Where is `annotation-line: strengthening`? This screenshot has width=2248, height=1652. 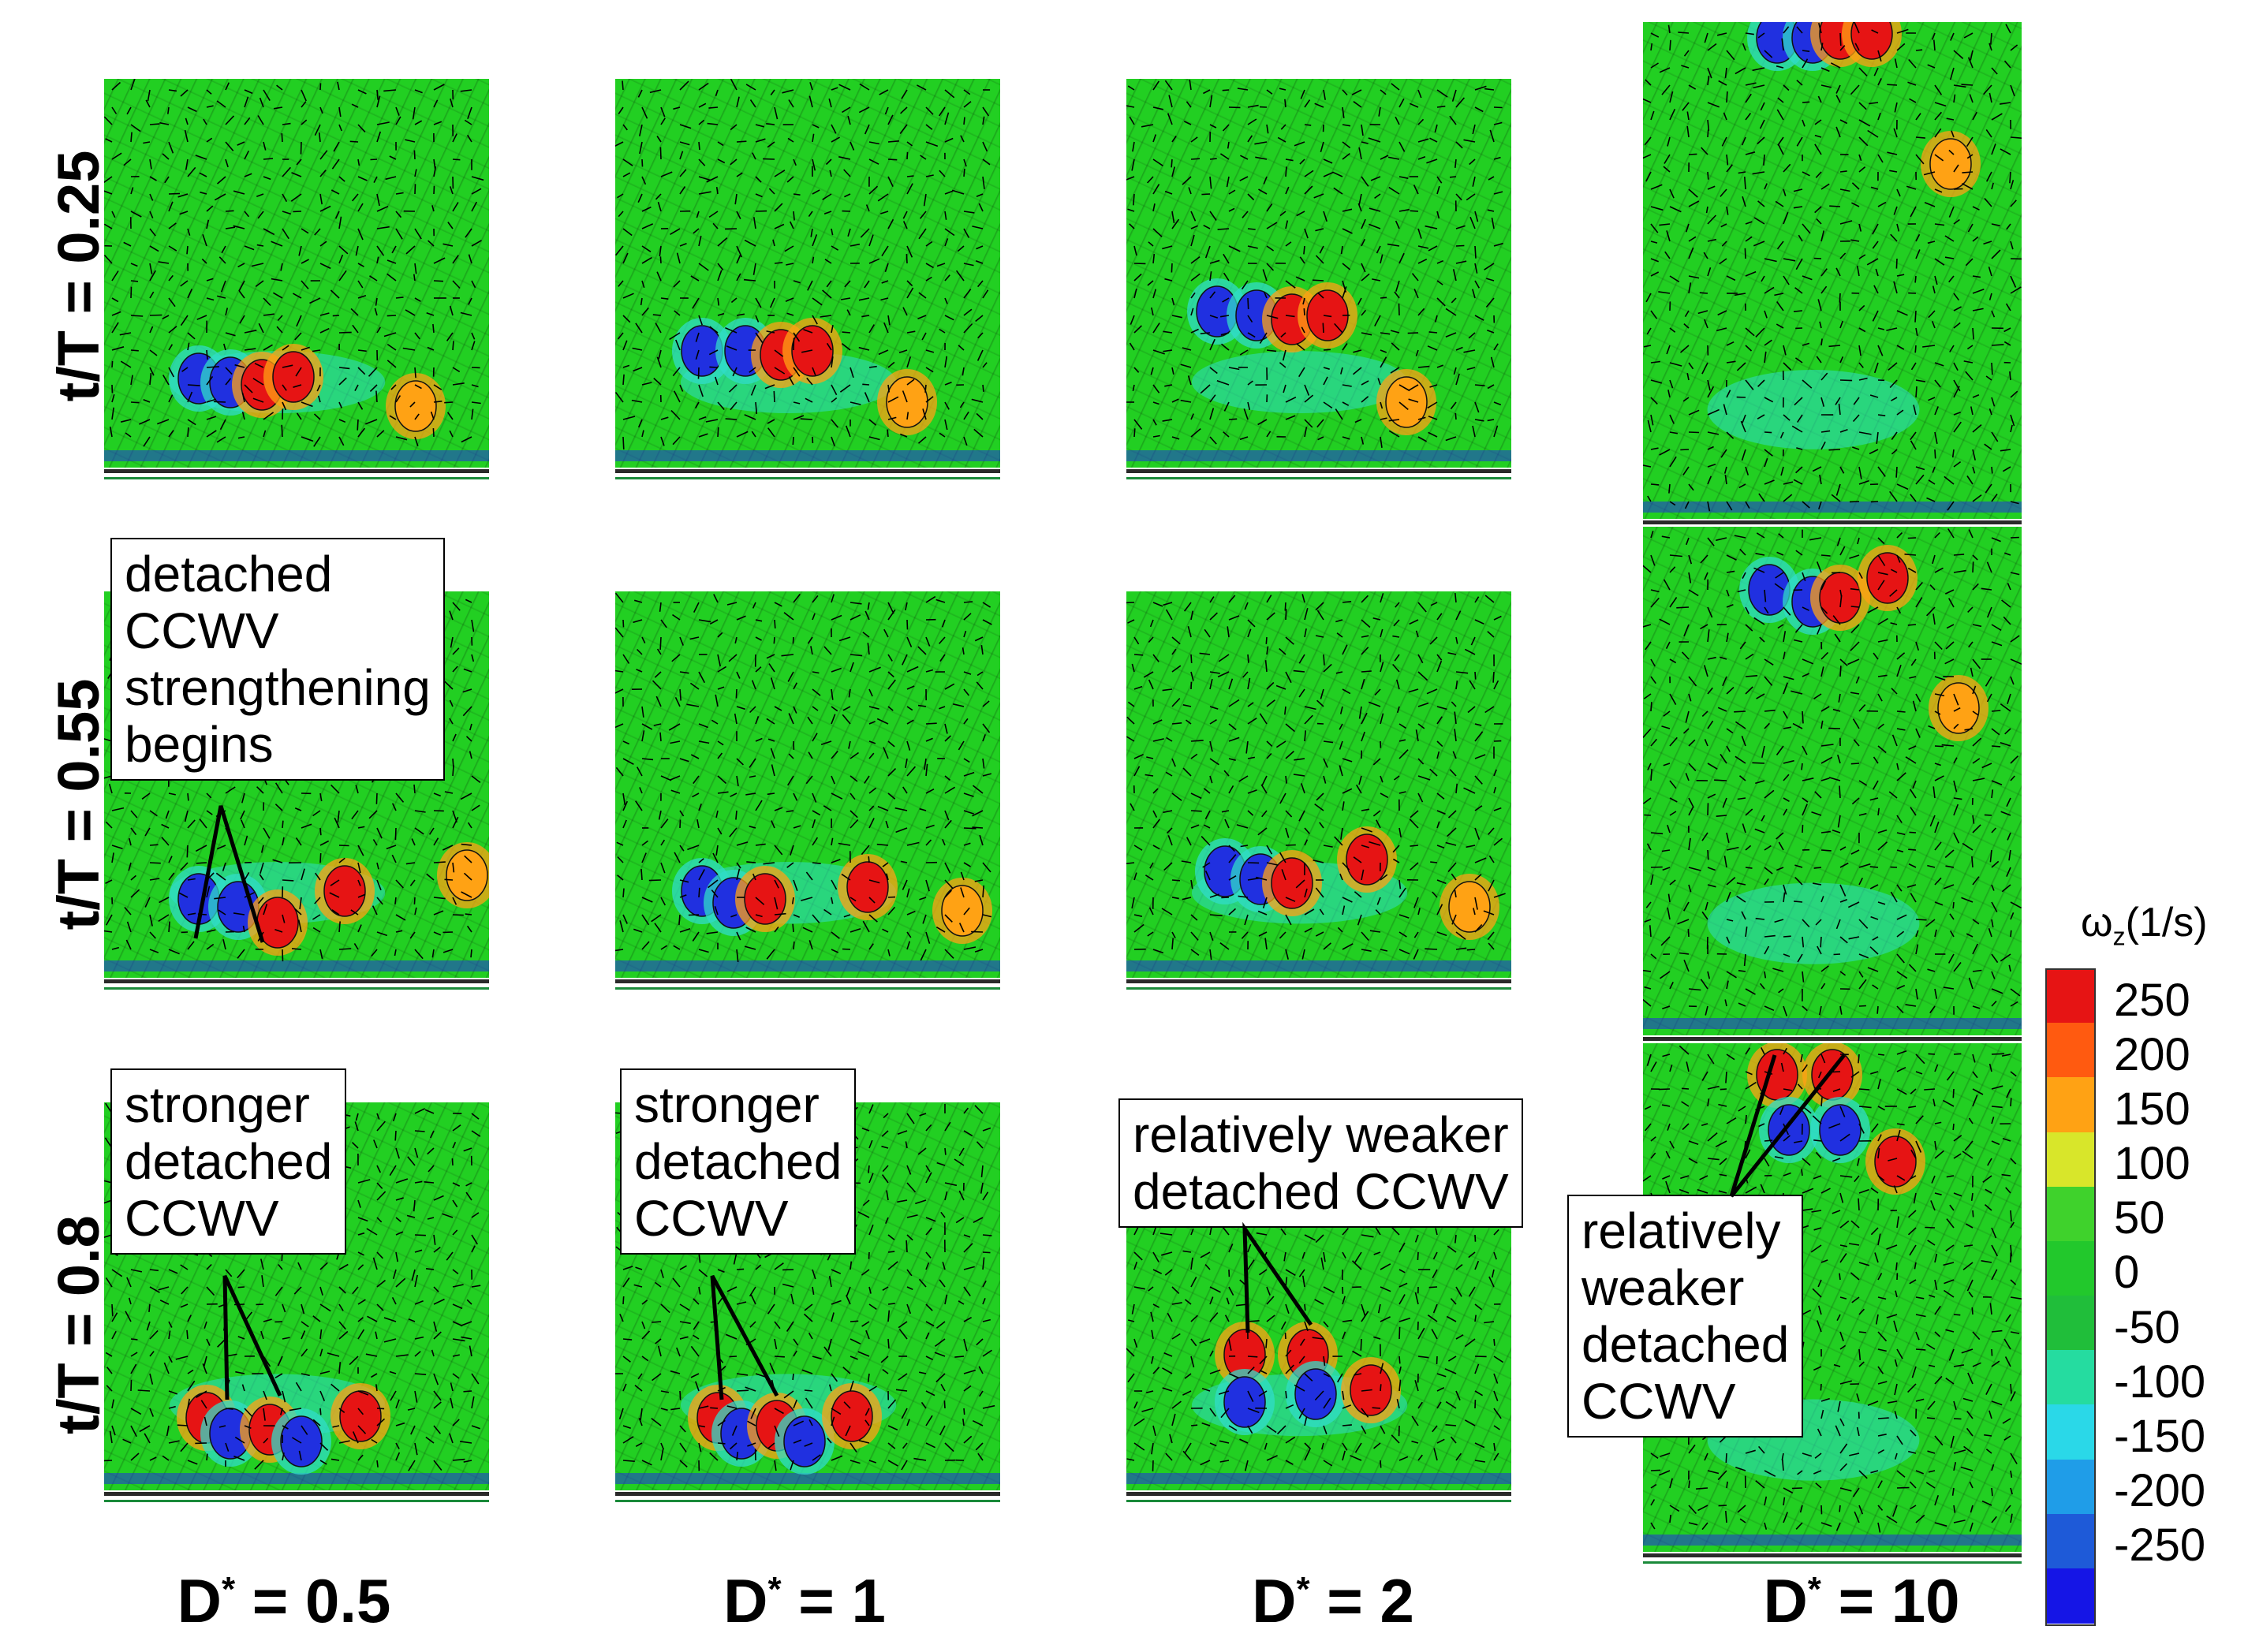
annotation-line: strengthening is located at coordinates (278, 687).